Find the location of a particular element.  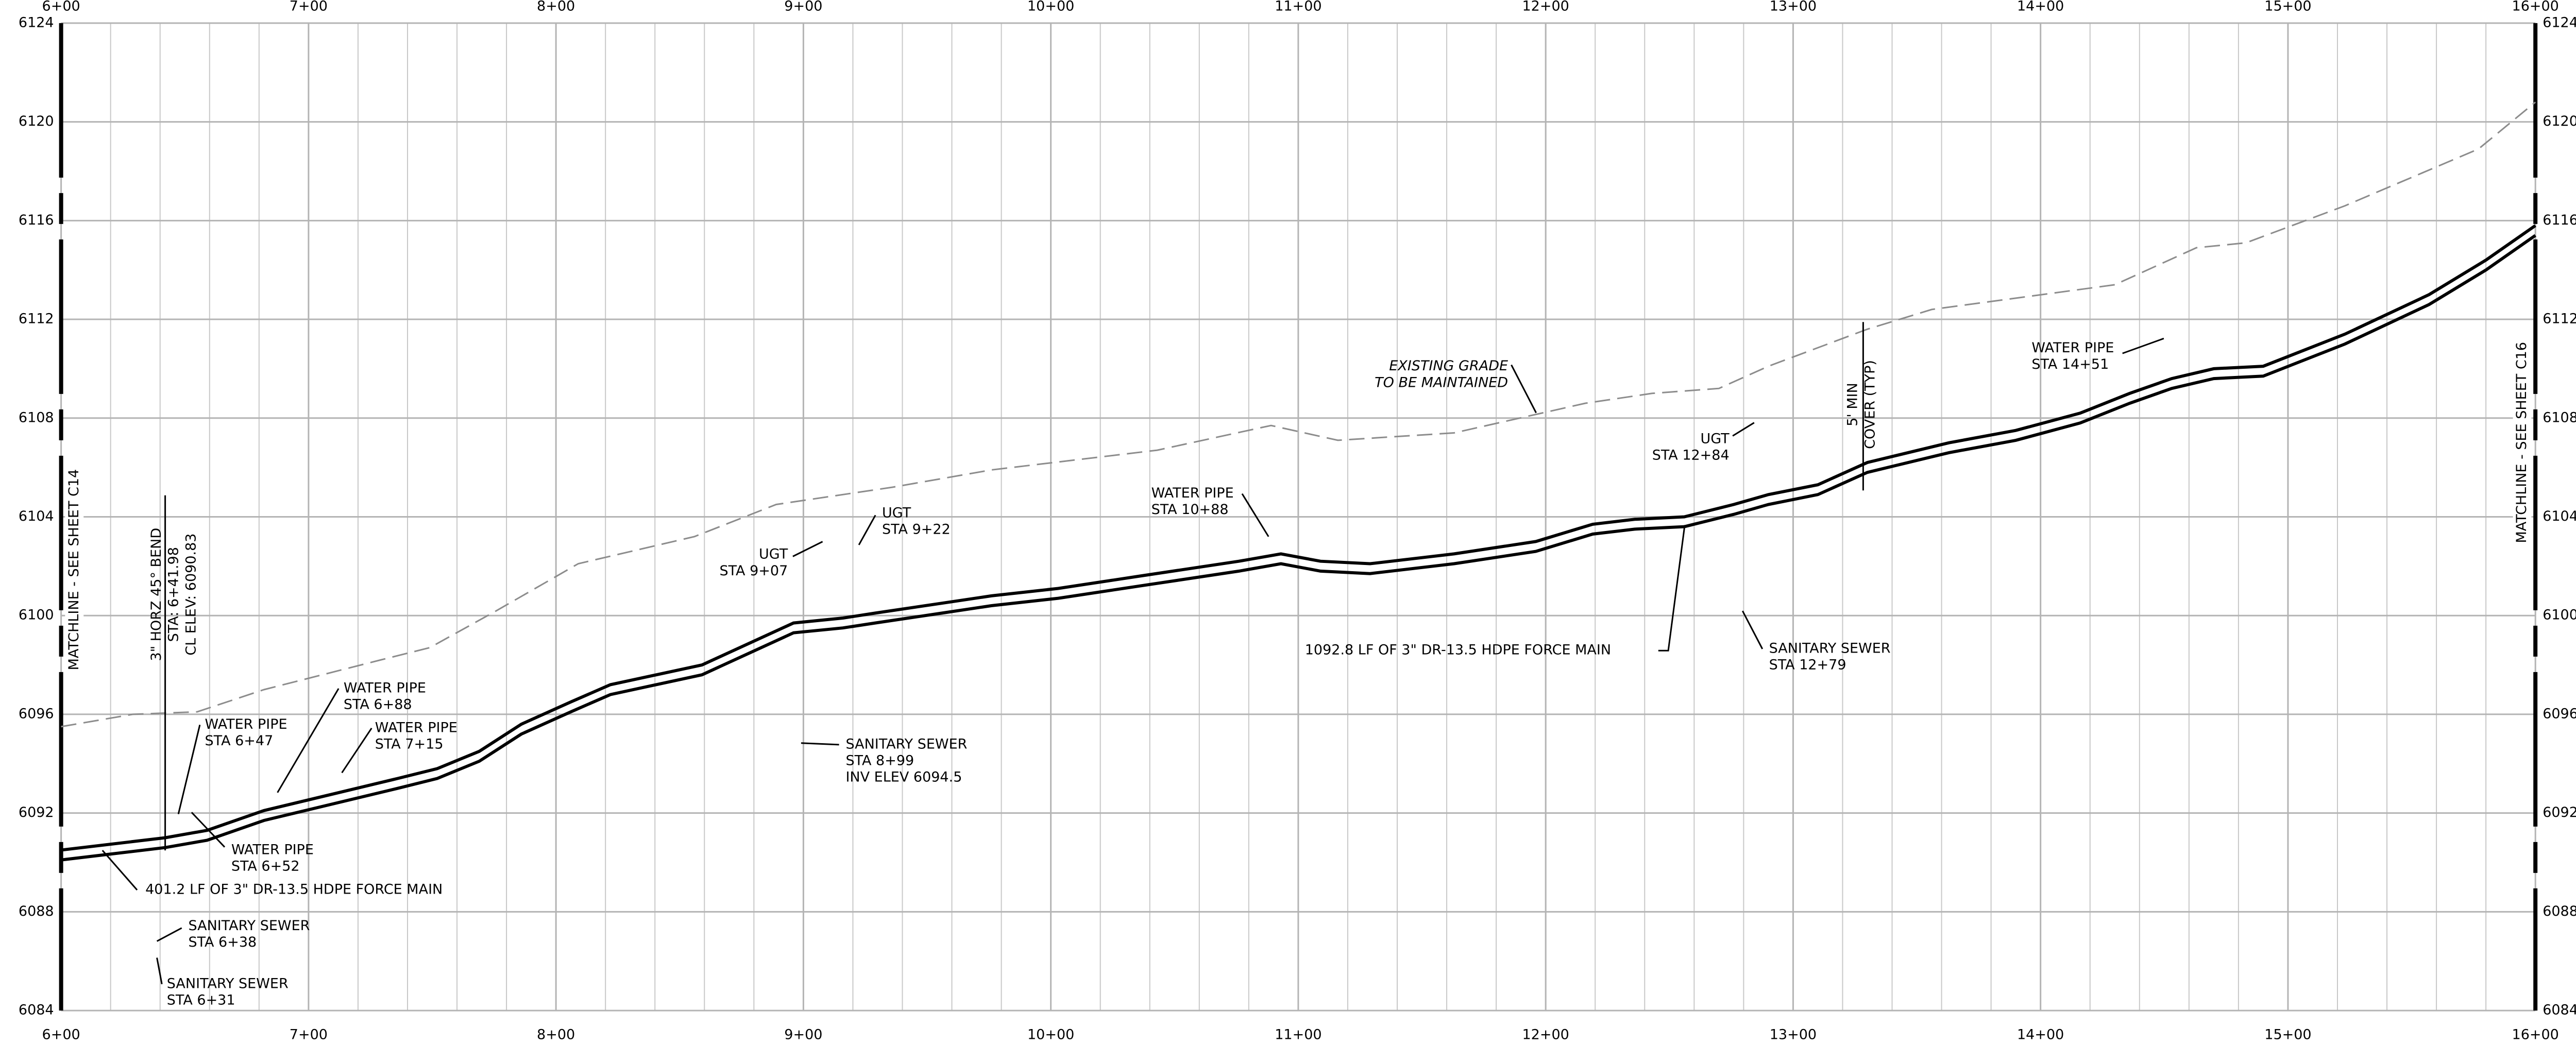

annotation-text: STA 6+38 is located at coordinates (222, 942).